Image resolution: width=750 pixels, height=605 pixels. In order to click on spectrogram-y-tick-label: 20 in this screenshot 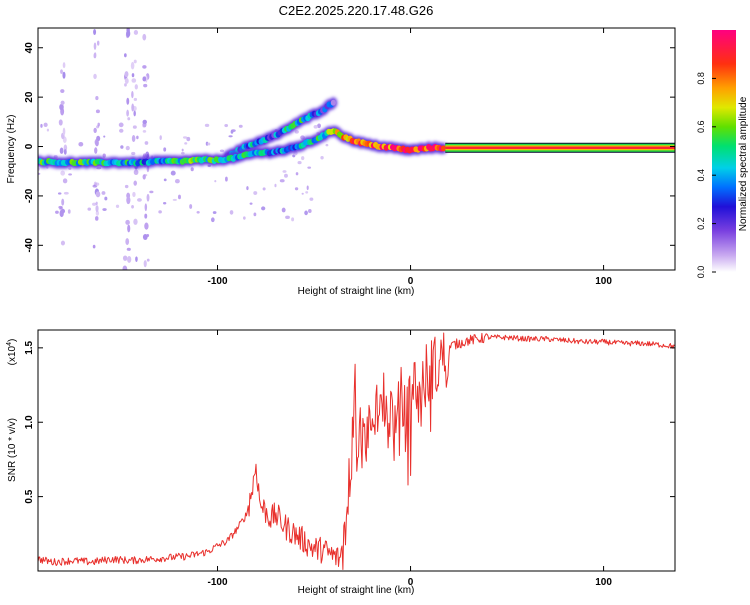, I will do `click(29, 97)`.